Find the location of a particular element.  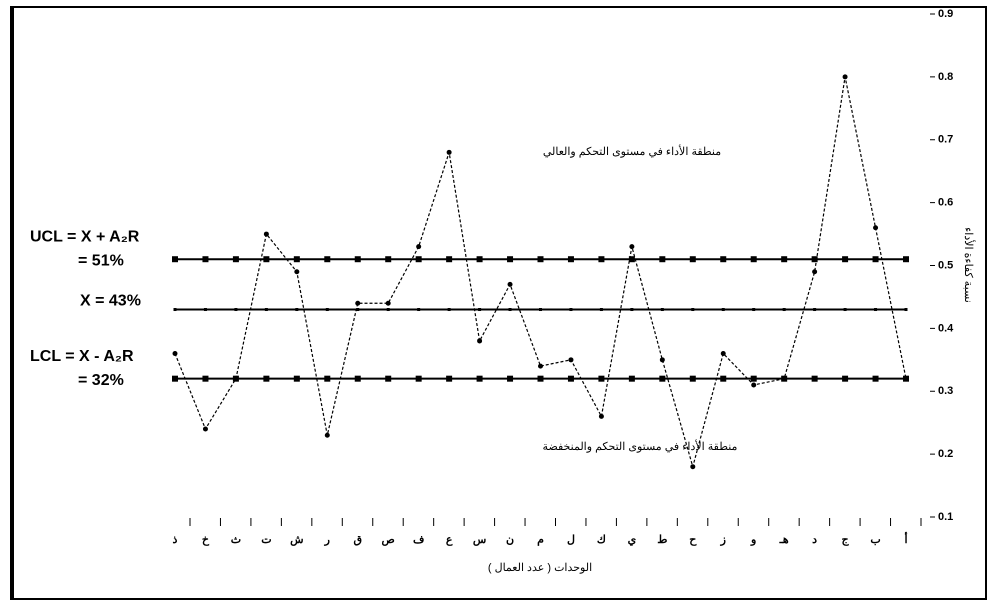

x-tick-label: ص is located at coordinates (388, 540).